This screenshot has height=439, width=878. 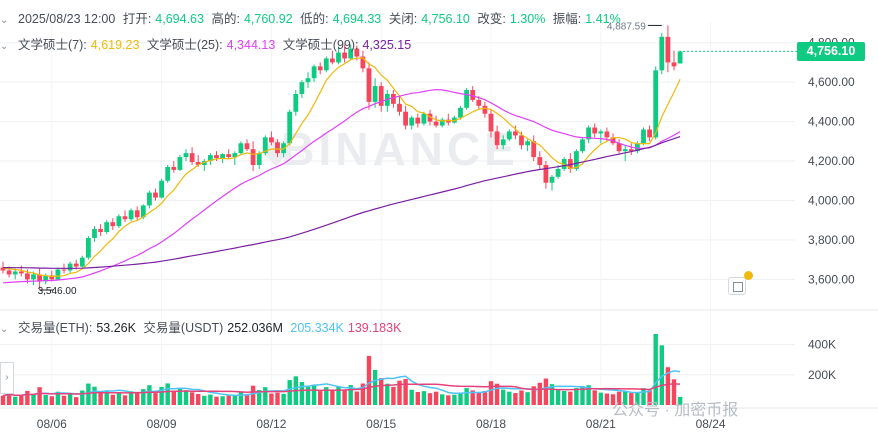 What do you see at coordinates (116, 328) in the screenshot?
I see `volume-eth-value: 53.26K` at bounding box center [116, 328].